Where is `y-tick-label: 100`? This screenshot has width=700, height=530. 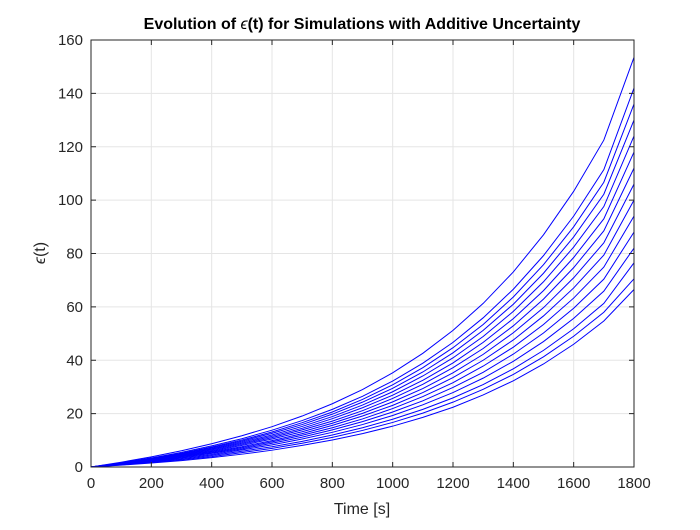
y-tick-label: 100 is located at coordinates (70, 200).